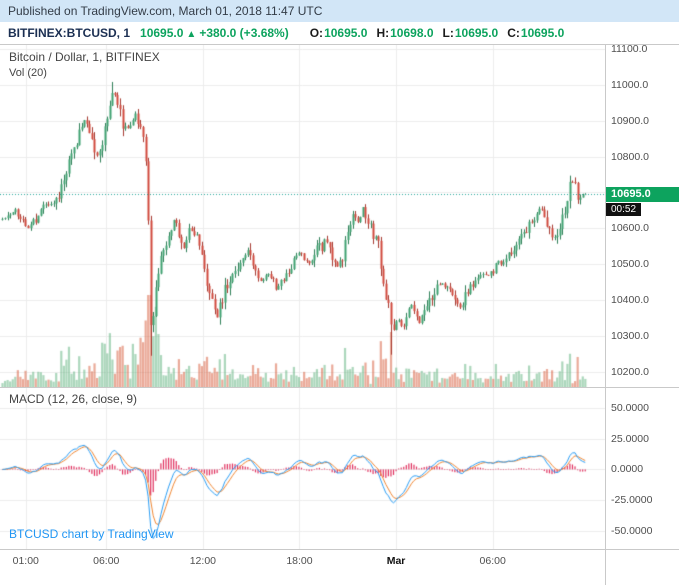 The height and width of the screenshot is (585, 679). Describe the element at coordinates (69, 33) in the screenshot. I see `symbol-name: BITFINEX:BTCUSD, 1` at that location.